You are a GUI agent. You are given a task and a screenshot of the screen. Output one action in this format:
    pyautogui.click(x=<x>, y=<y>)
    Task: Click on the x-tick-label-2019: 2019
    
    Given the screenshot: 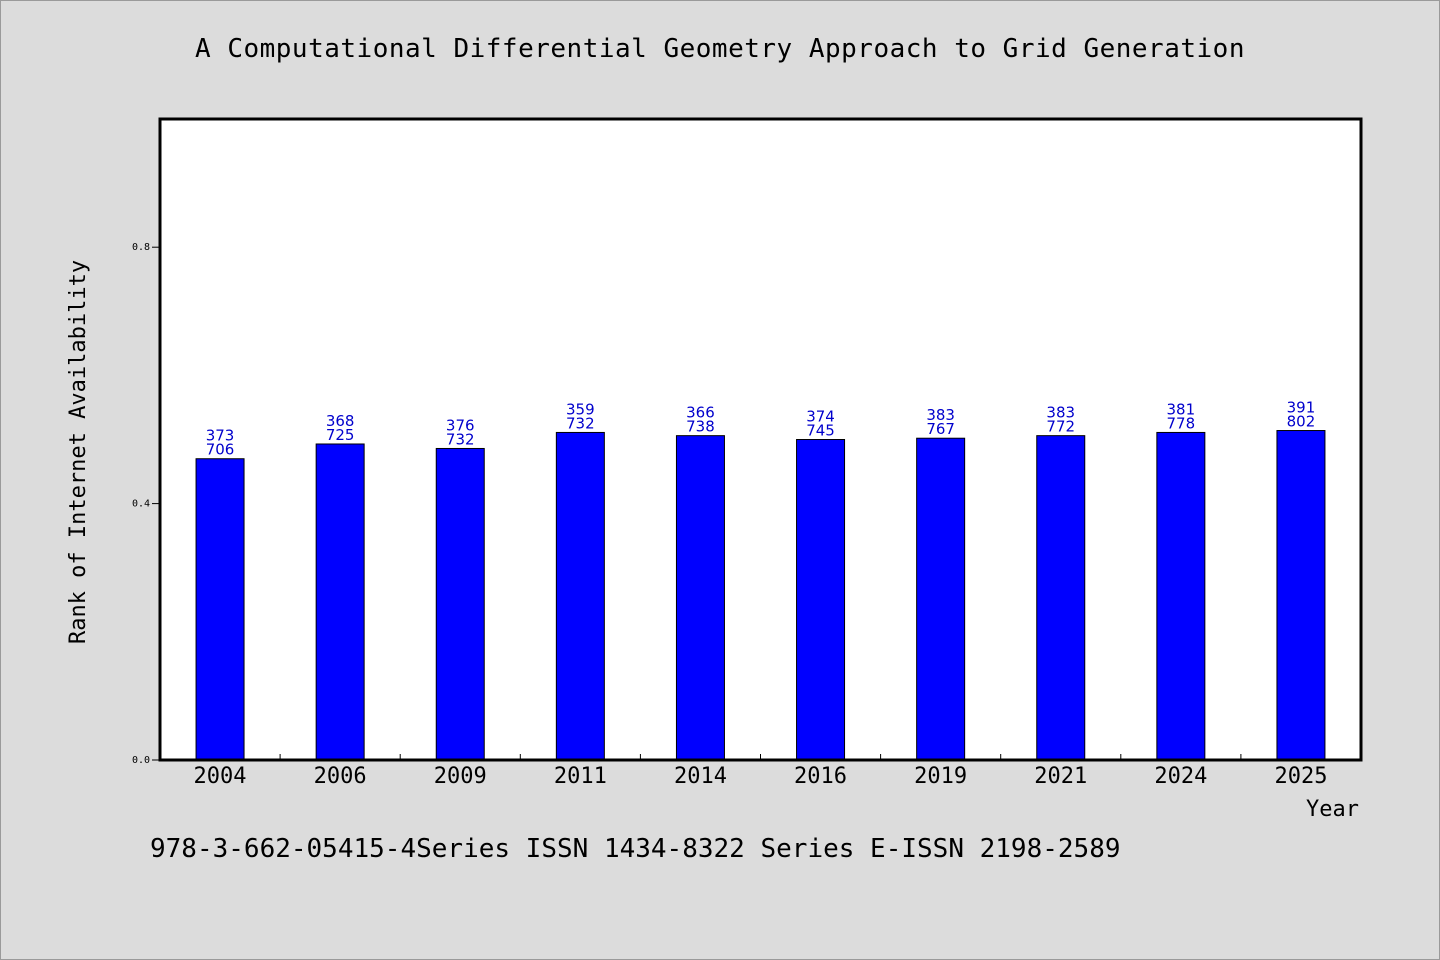 What is the action you would take?
    pyautogui.click(x=940, y=776)
    